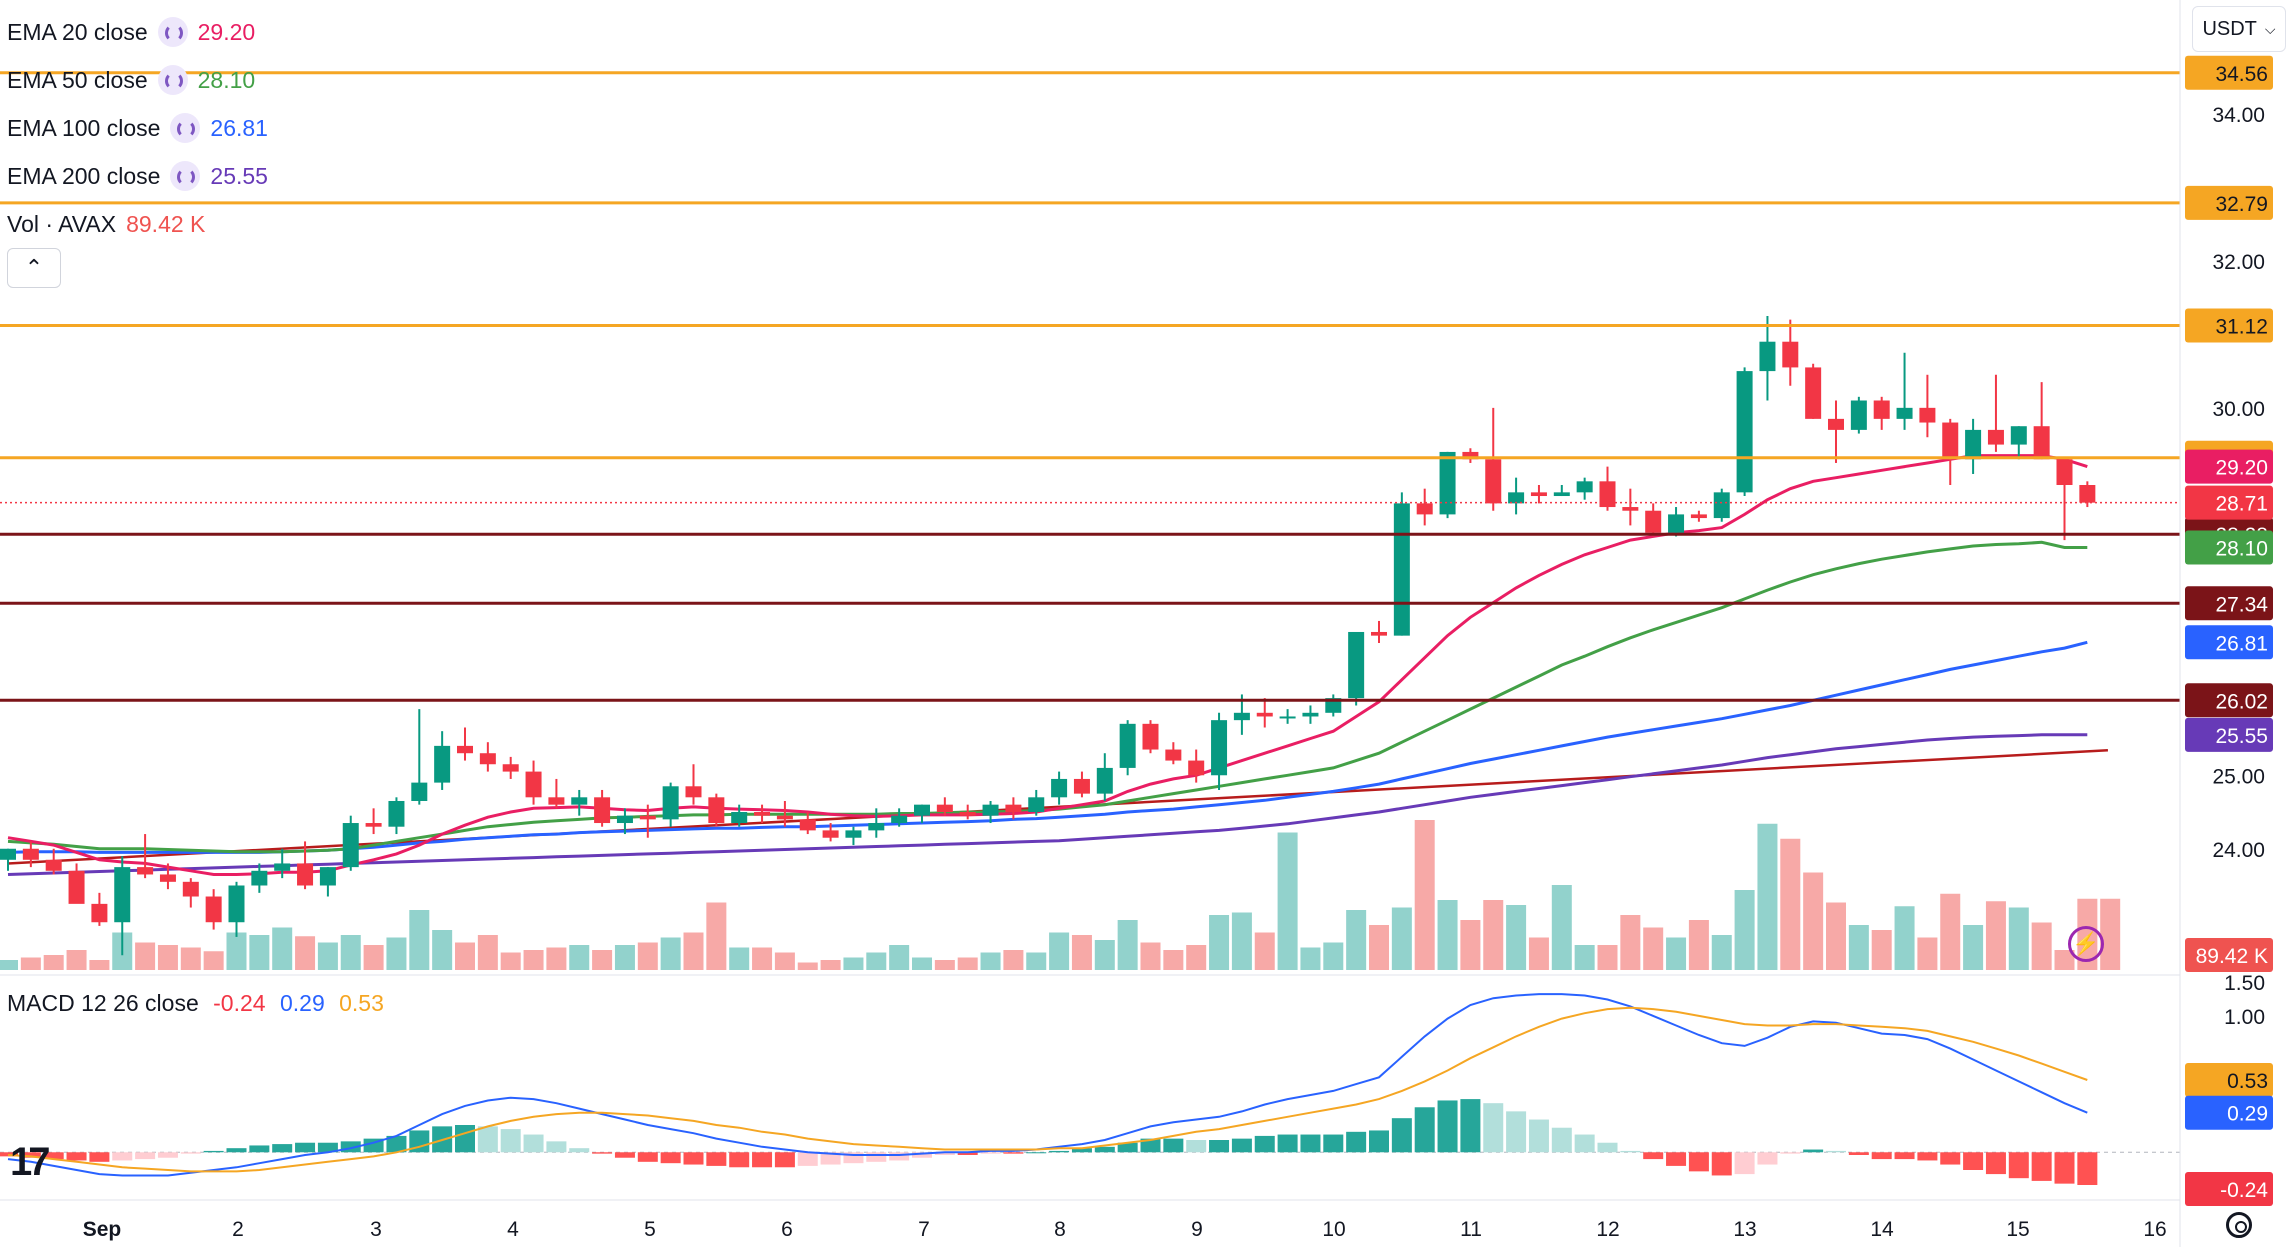  What do you see at coordinates (2229, 72) in the screenshot?
I see `level-tag` at bounding box center [2229, 72].